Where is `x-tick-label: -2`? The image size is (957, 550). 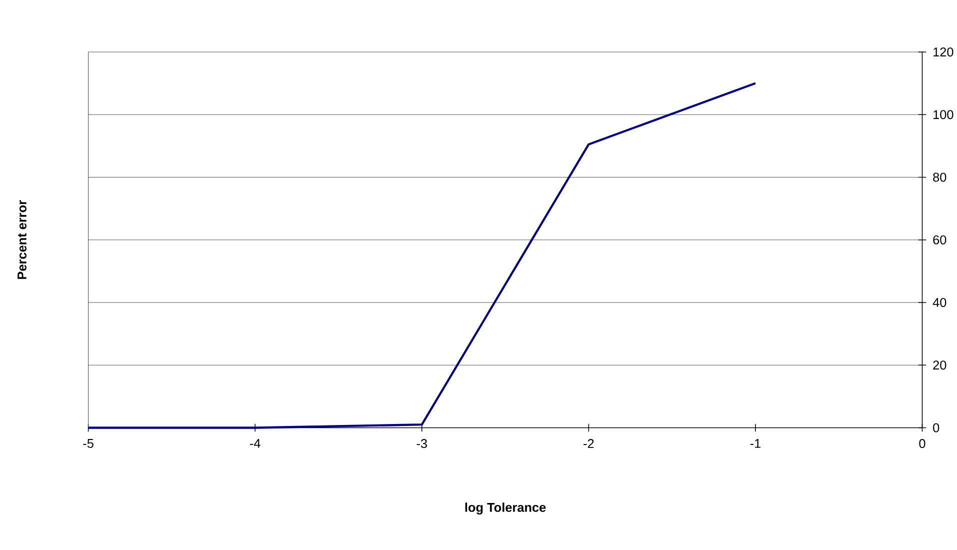
x-tick-label: -2 is located at coordinates (589, 443).